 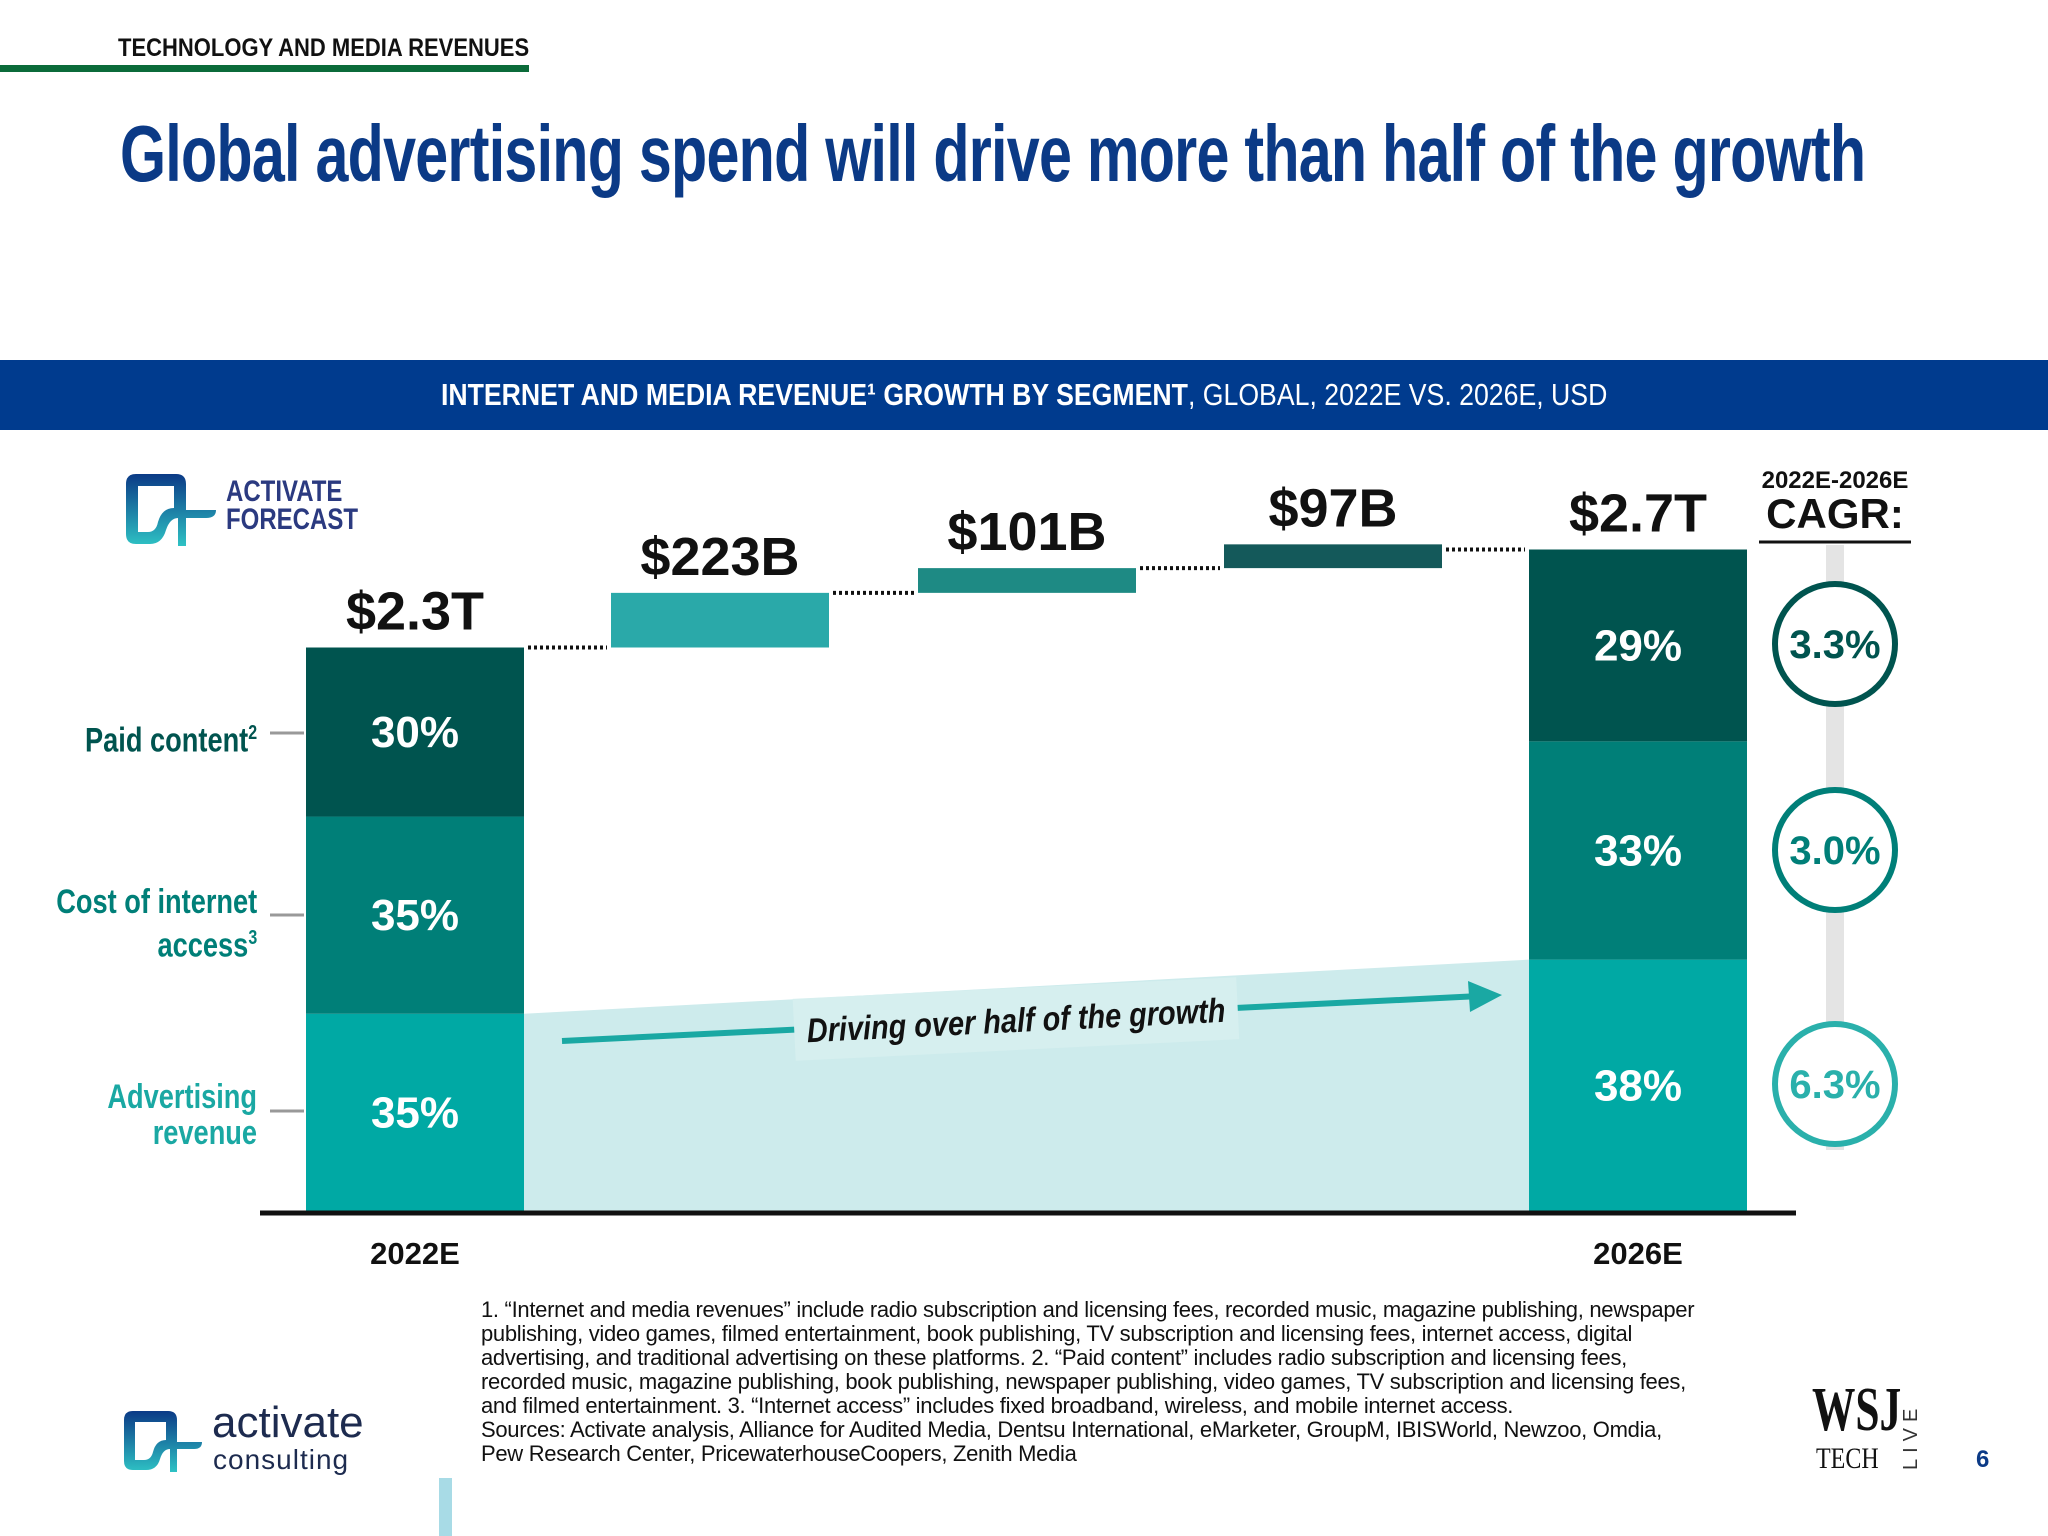 What do you see at coordinates (1835, 480) in the screenshot?
I see `cagr-period: 2022E-2026E` at bounding box center [1835, 480].